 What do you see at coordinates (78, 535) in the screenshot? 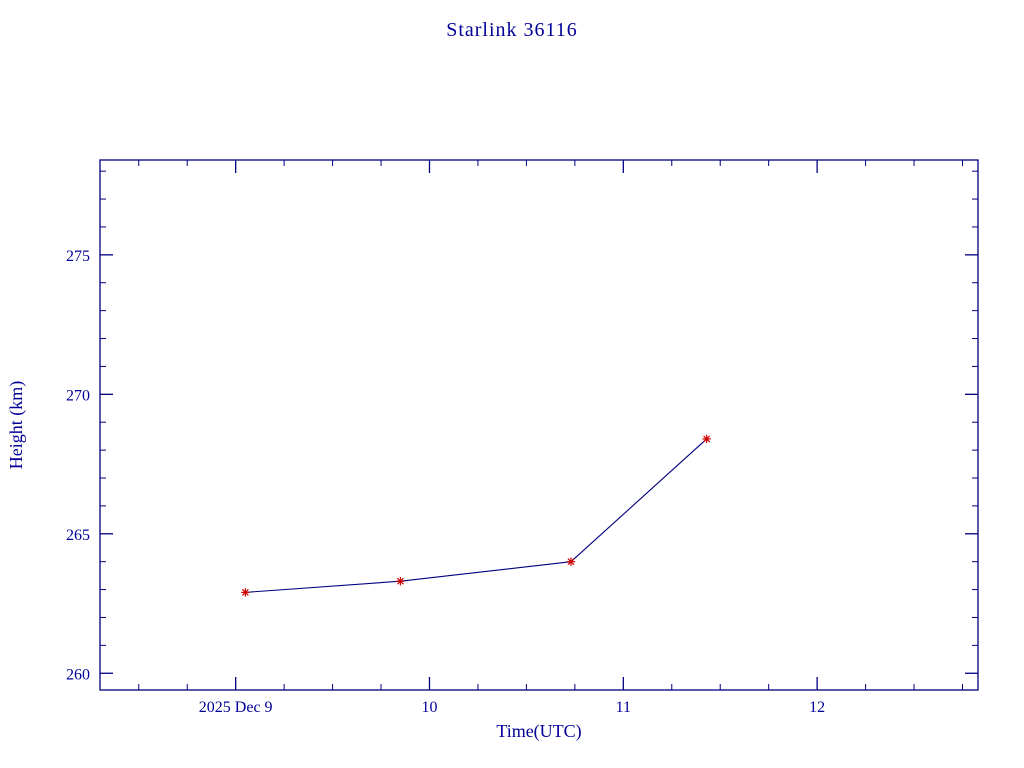
I see `y-tick-label: 265` at bounding box center [78, 535].